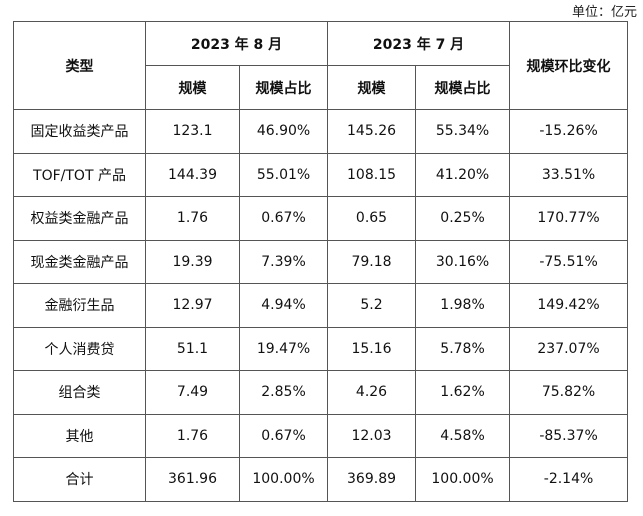 Image resolution: width=643 pixels, height=516 pixels. I want to click on cell-change: -15.26%, so click(569, 131).